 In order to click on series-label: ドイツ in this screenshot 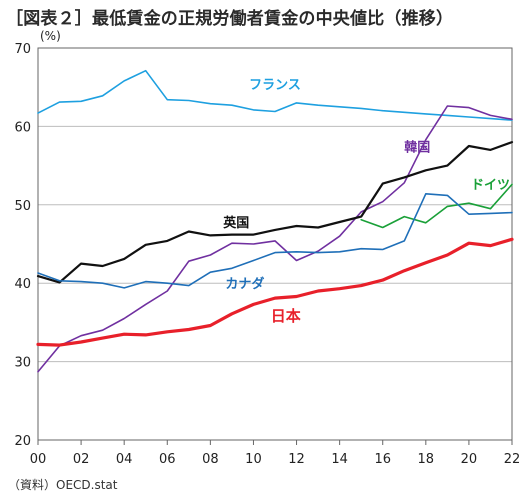, I will do `click(490, 185)`.